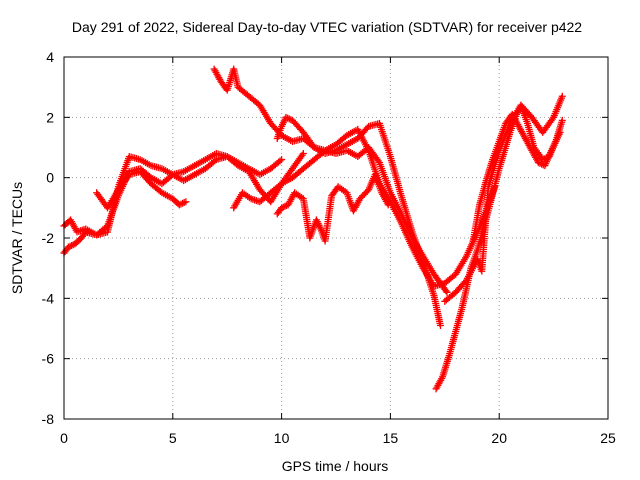 The height and width of the screenshot is (480, 640). What do you see at coordinates (50, 57) in the screenshot?
I see `y-tick-label: 4` at bounding box center [50, 57].